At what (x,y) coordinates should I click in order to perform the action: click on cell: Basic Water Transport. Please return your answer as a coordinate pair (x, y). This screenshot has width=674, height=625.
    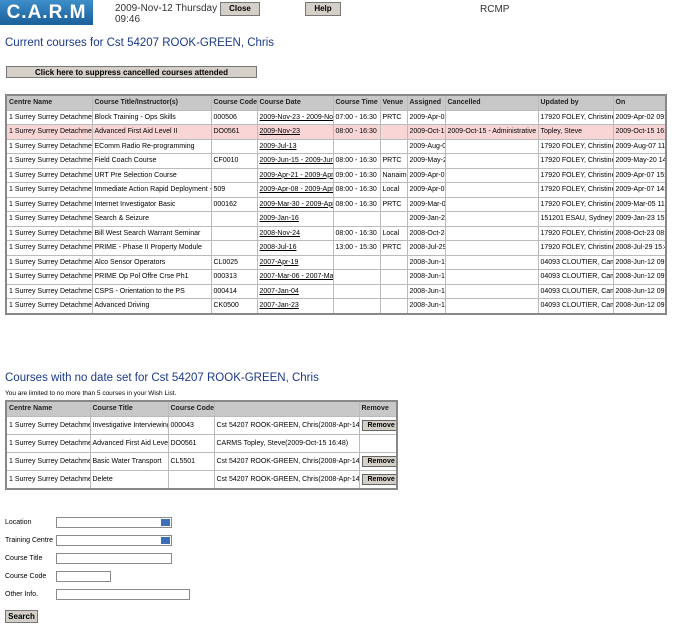
    Looking at the image, I should click on (129, 461).